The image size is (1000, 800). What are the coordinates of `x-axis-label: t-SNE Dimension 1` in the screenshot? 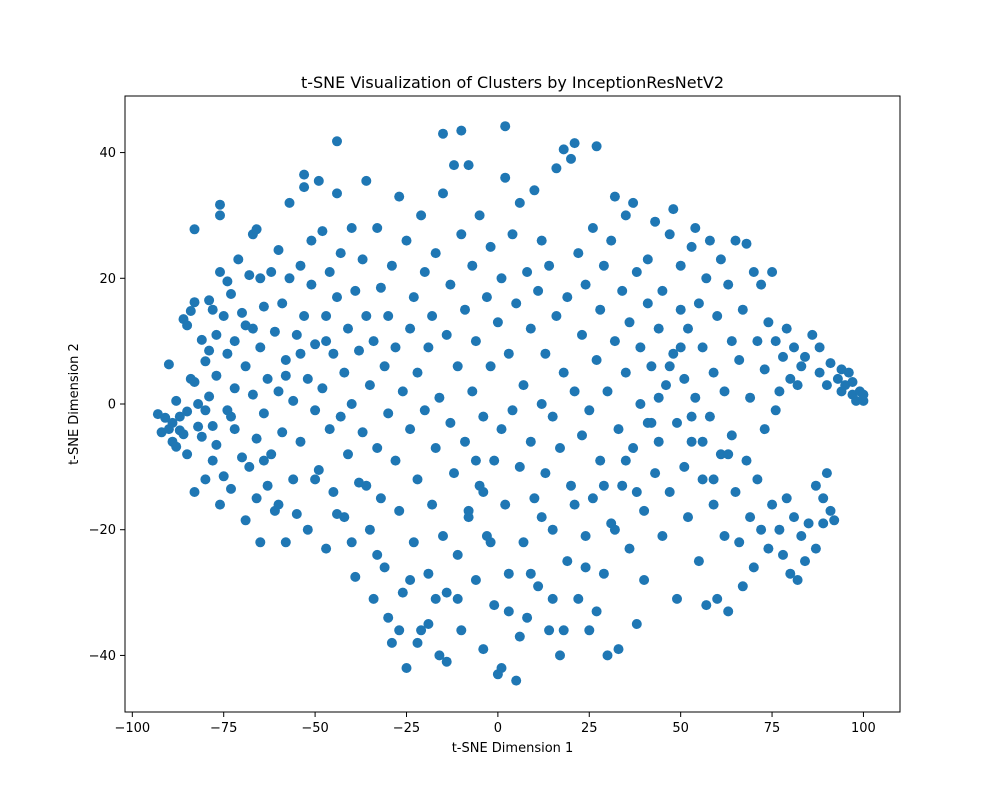 It's located at (513, 748).